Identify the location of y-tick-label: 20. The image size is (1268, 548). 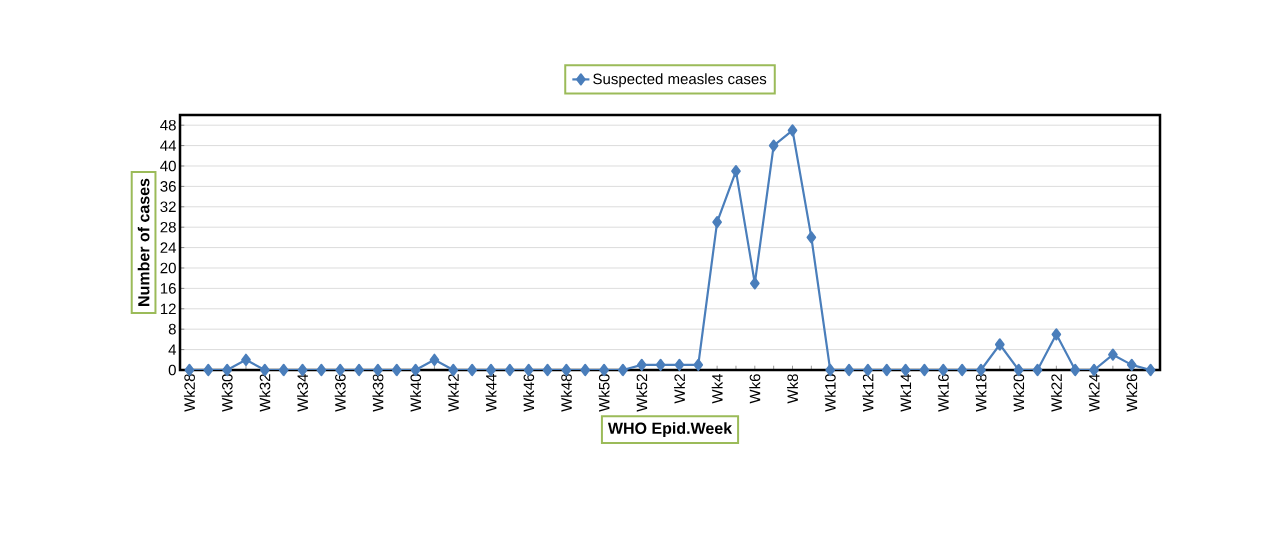
(168, 268).